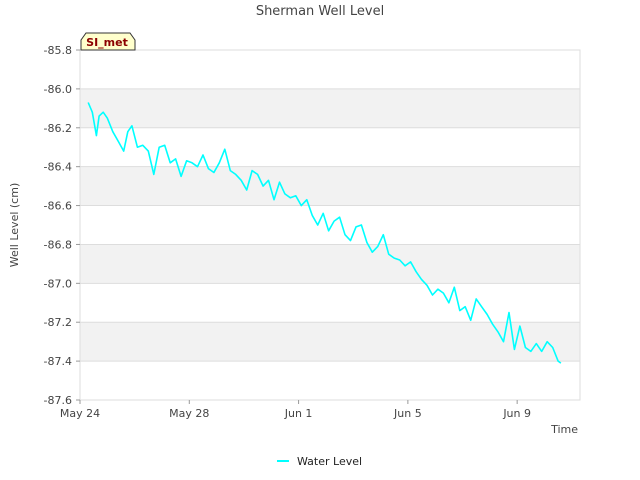 Image resolution: width=640 pixels, height=480 pixels. Describe the element at coordinates (329, 461) in the screenshot. I see `legend-label-water-level: Water Level` at that location.